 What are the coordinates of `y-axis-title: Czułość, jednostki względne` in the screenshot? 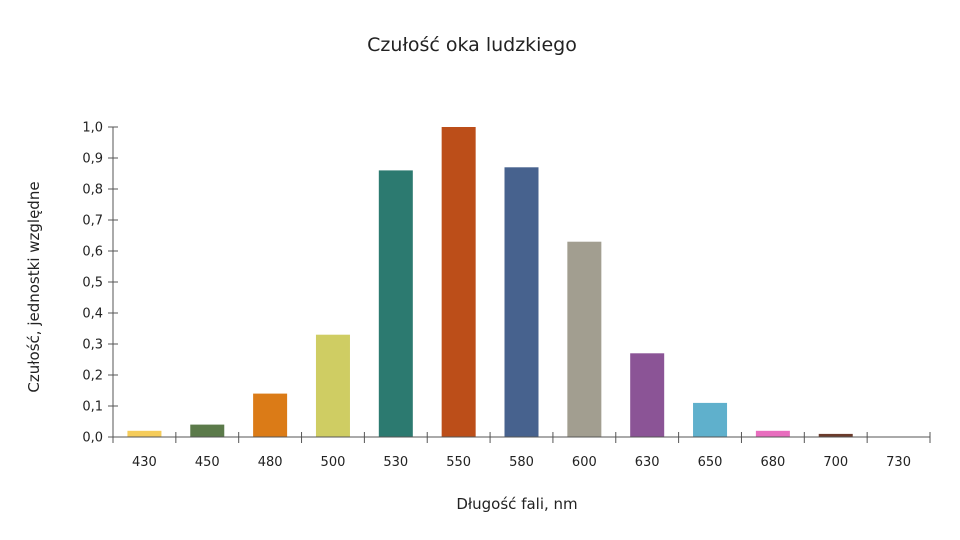 It's located at (34, 286).